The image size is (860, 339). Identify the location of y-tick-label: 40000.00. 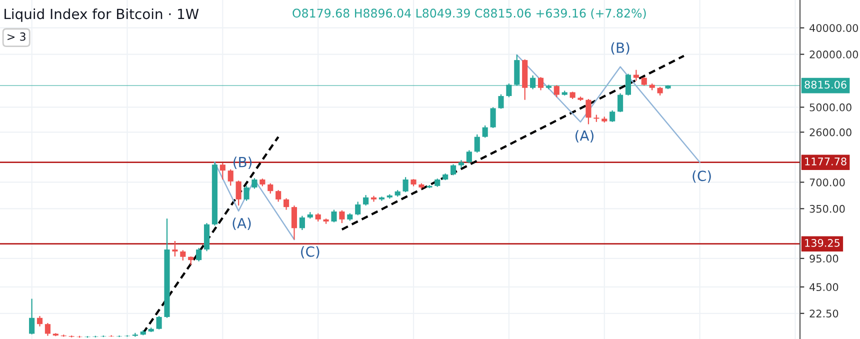
(834, 28).